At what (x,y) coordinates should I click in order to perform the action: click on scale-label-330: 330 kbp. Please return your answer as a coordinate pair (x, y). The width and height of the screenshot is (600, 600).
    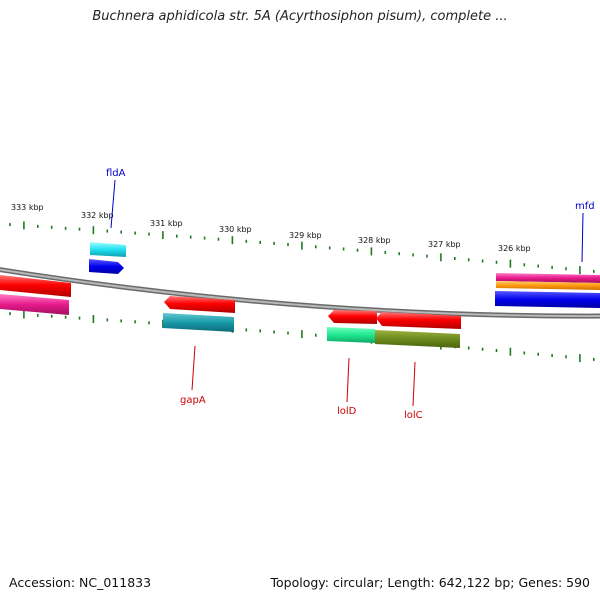
    Looking at the image, I should click on (235, 229).